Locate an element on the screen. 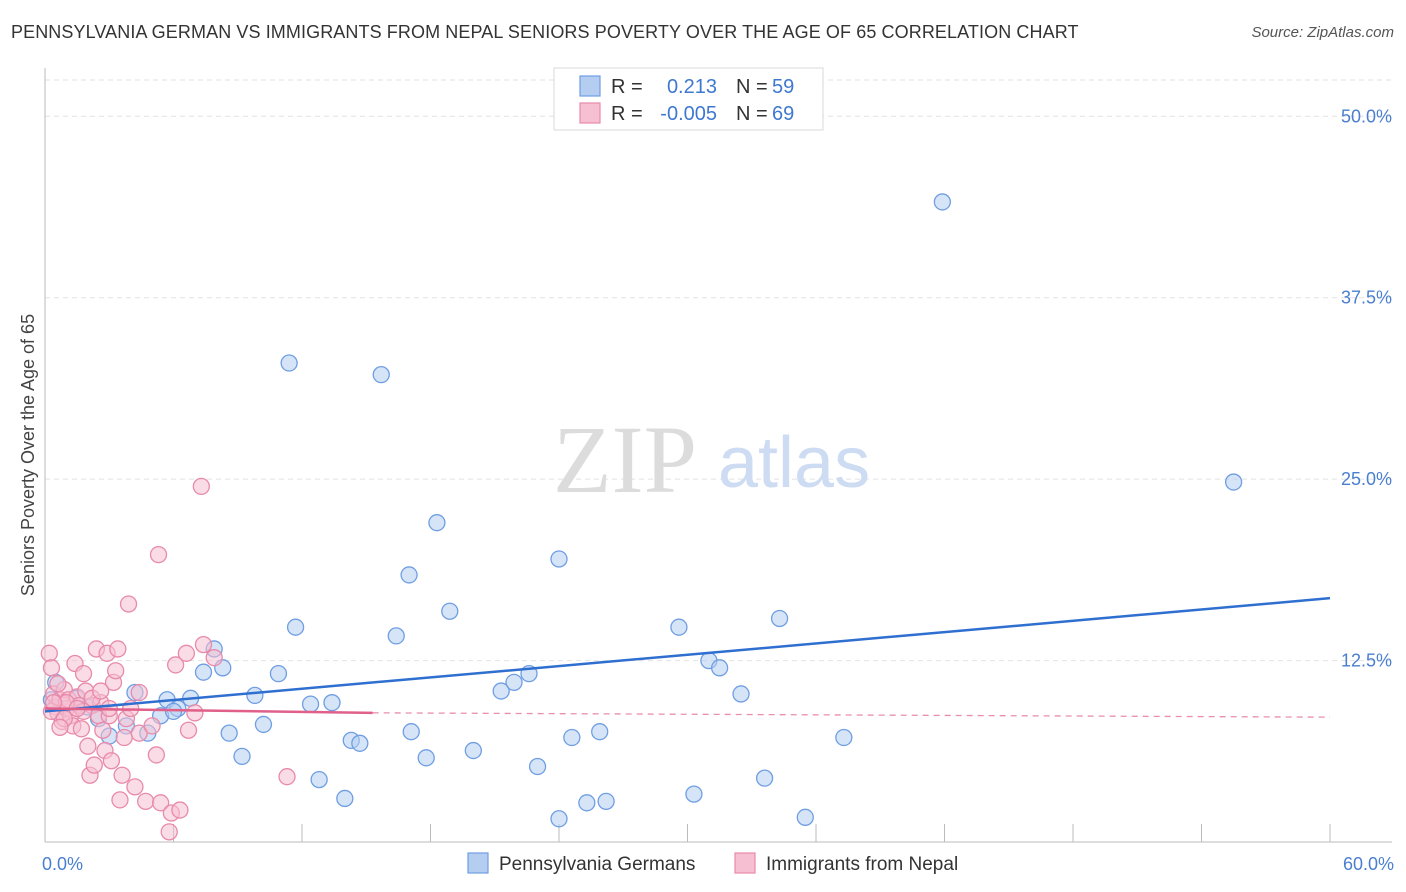  stats-r-label-1: R = is located at coordinates (627, 87).